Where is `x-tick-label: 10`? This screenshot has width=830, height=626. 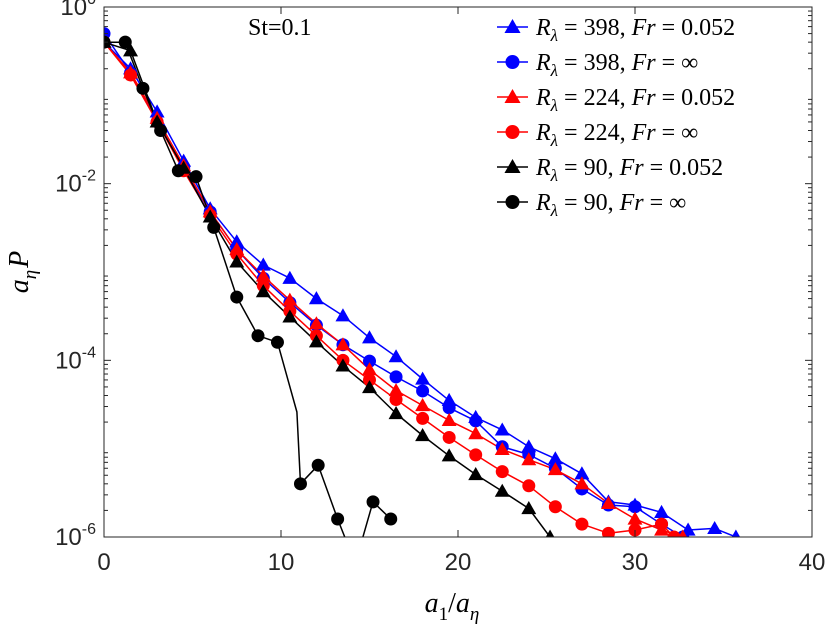
x-tick-label: 10 is located at coordinates (281, 562).